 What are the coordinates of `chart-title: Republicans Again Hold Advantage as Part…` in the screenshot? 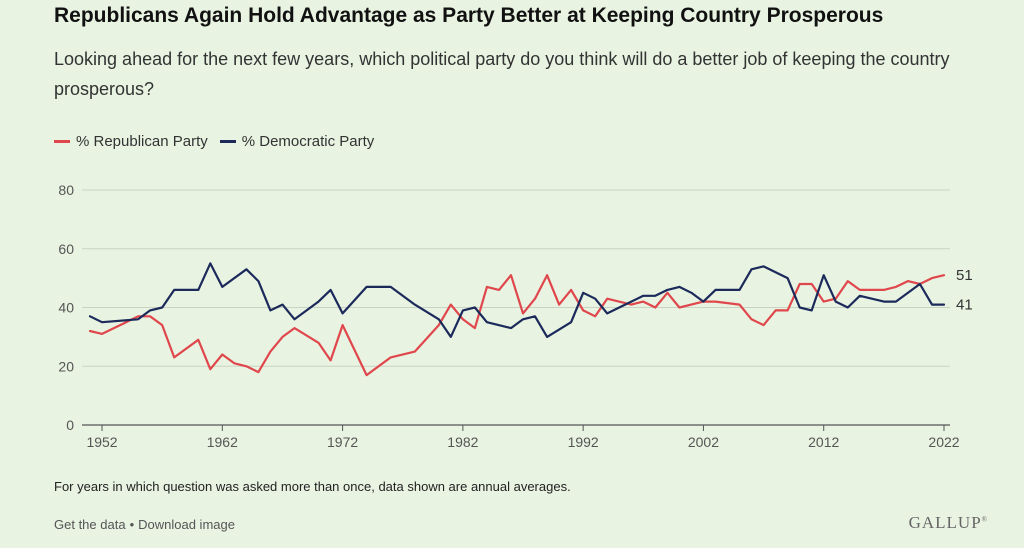 It's located at (469, 15).